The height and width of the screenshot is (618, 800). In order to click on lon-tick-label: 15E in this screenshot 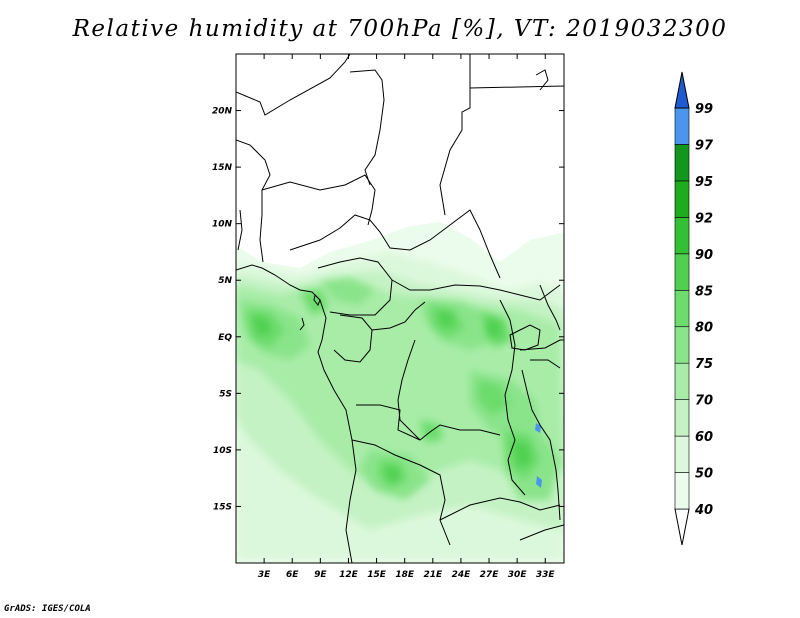, I will do `click(377, 575)`.